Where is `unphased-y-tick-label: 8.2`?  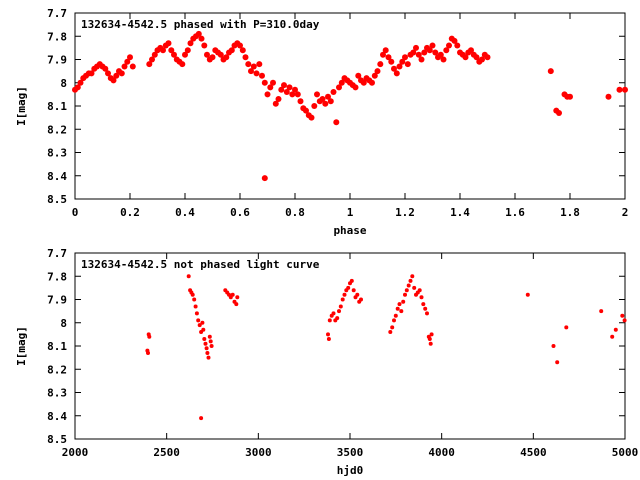 unphased-y-tick-label: 8.2 is located at coordinates (57, 369).